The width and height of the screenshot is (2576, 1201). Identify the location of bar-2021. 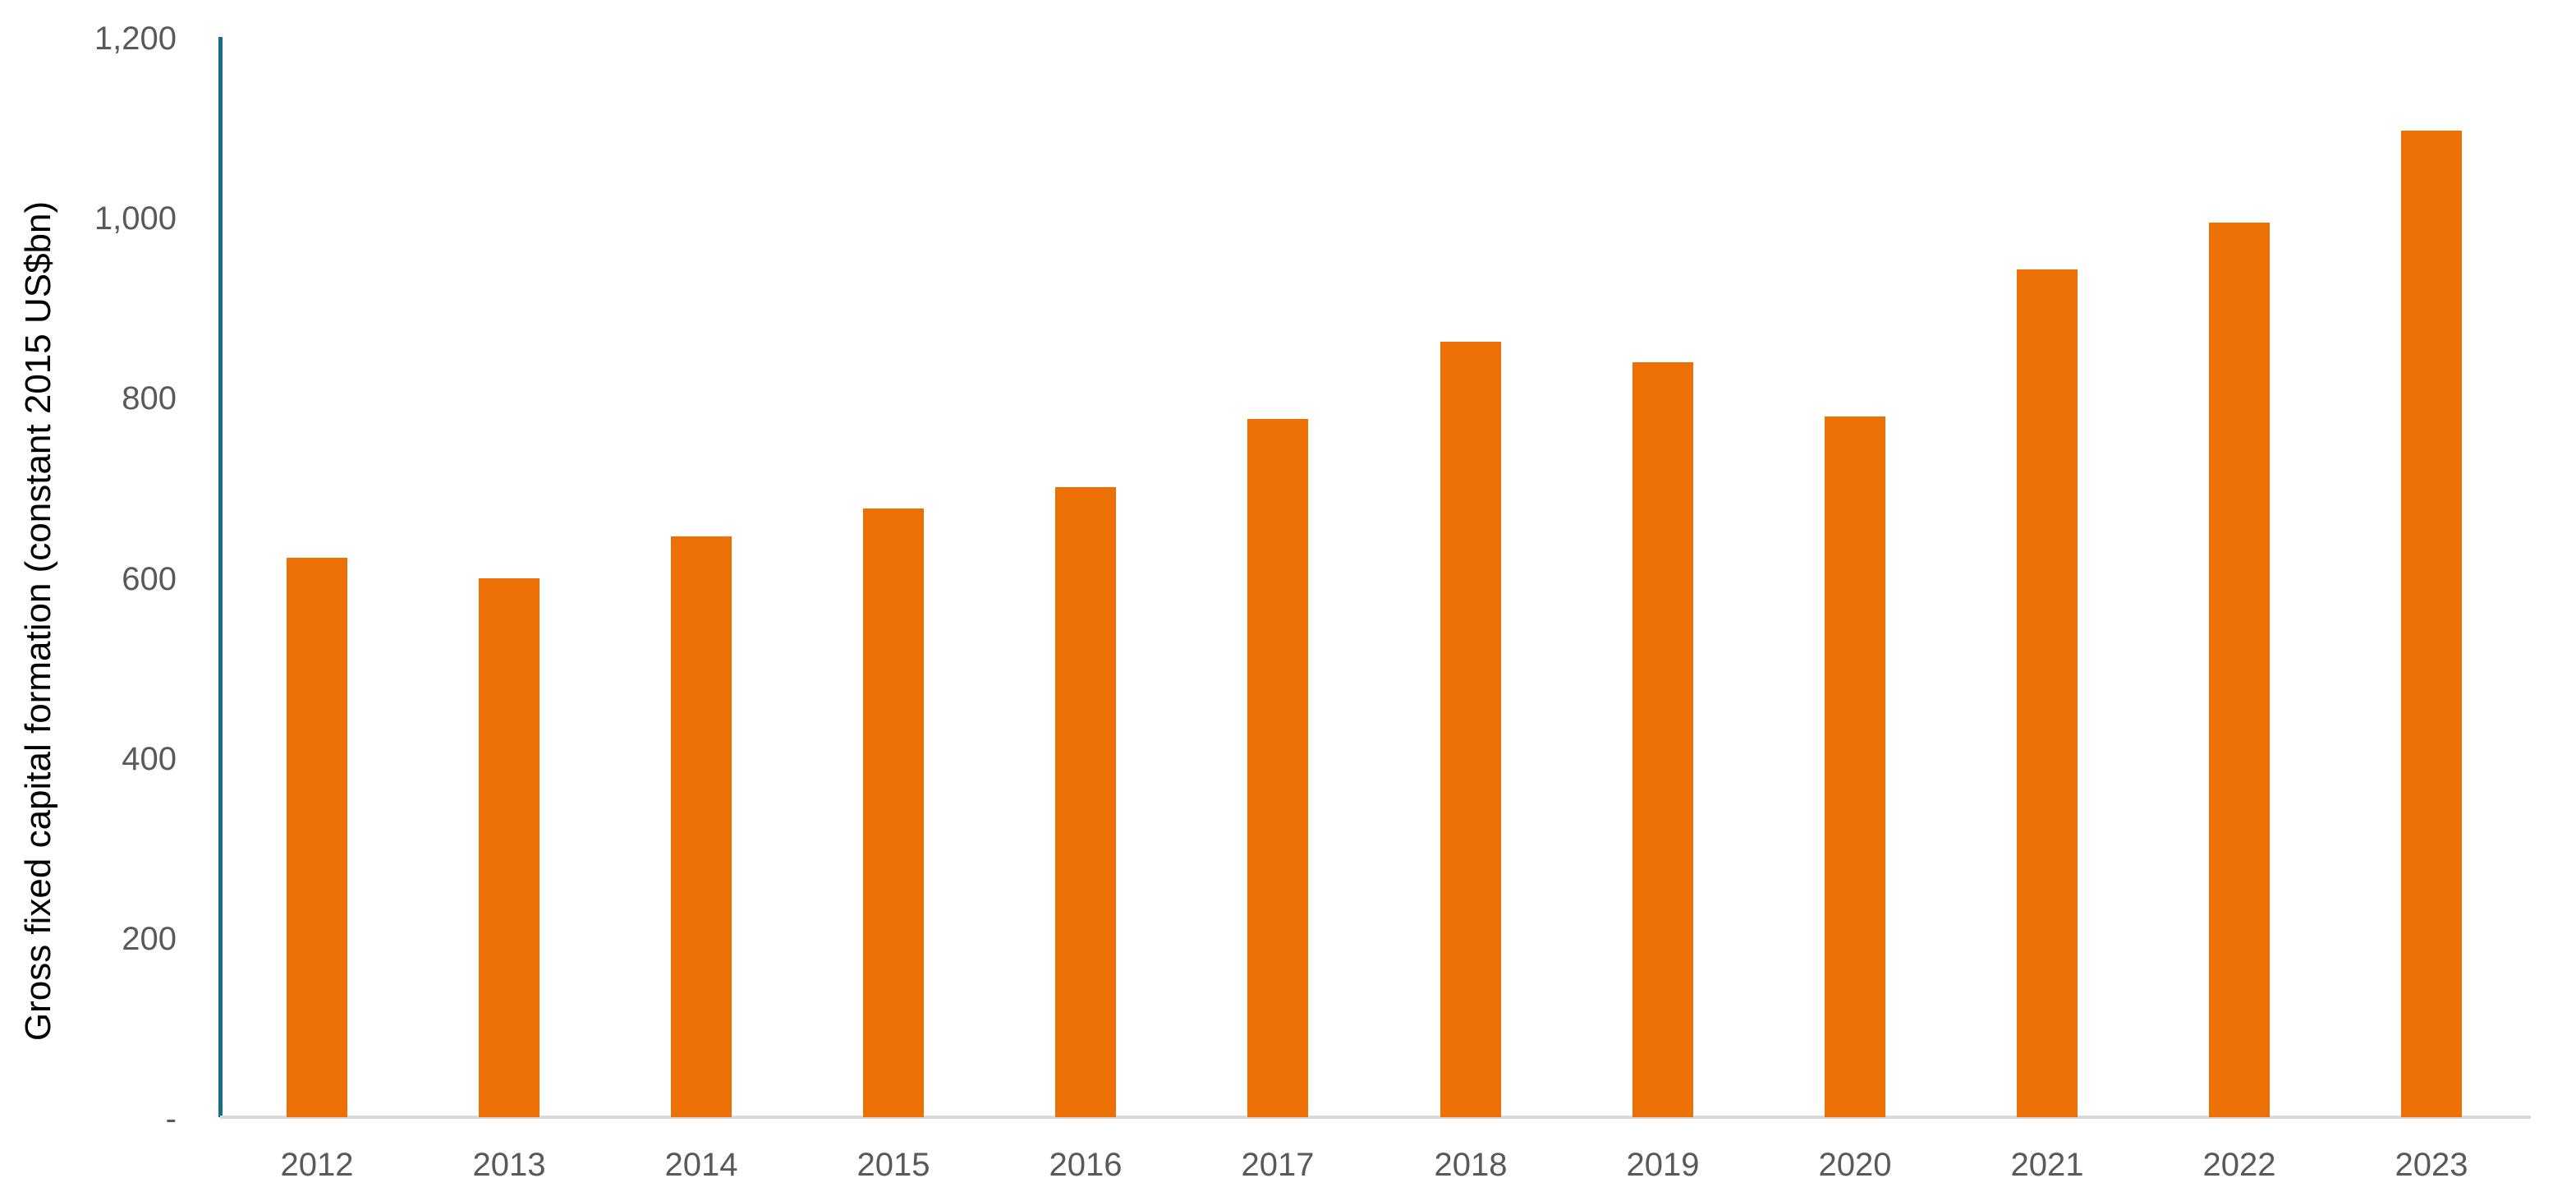
(2047, 693).